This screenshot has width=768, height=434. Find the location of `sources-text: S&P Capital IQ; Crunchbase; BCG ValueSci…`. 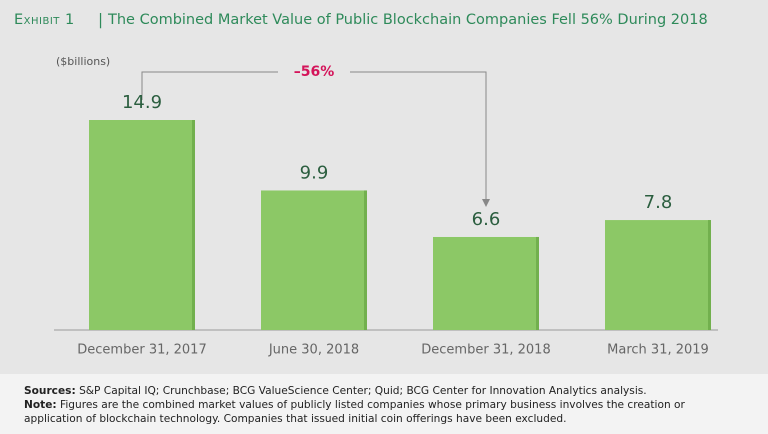

sources-text: S&P Capital IQ; Crunchbase; BCG ValueSci… is located at coordinates (363, 391).